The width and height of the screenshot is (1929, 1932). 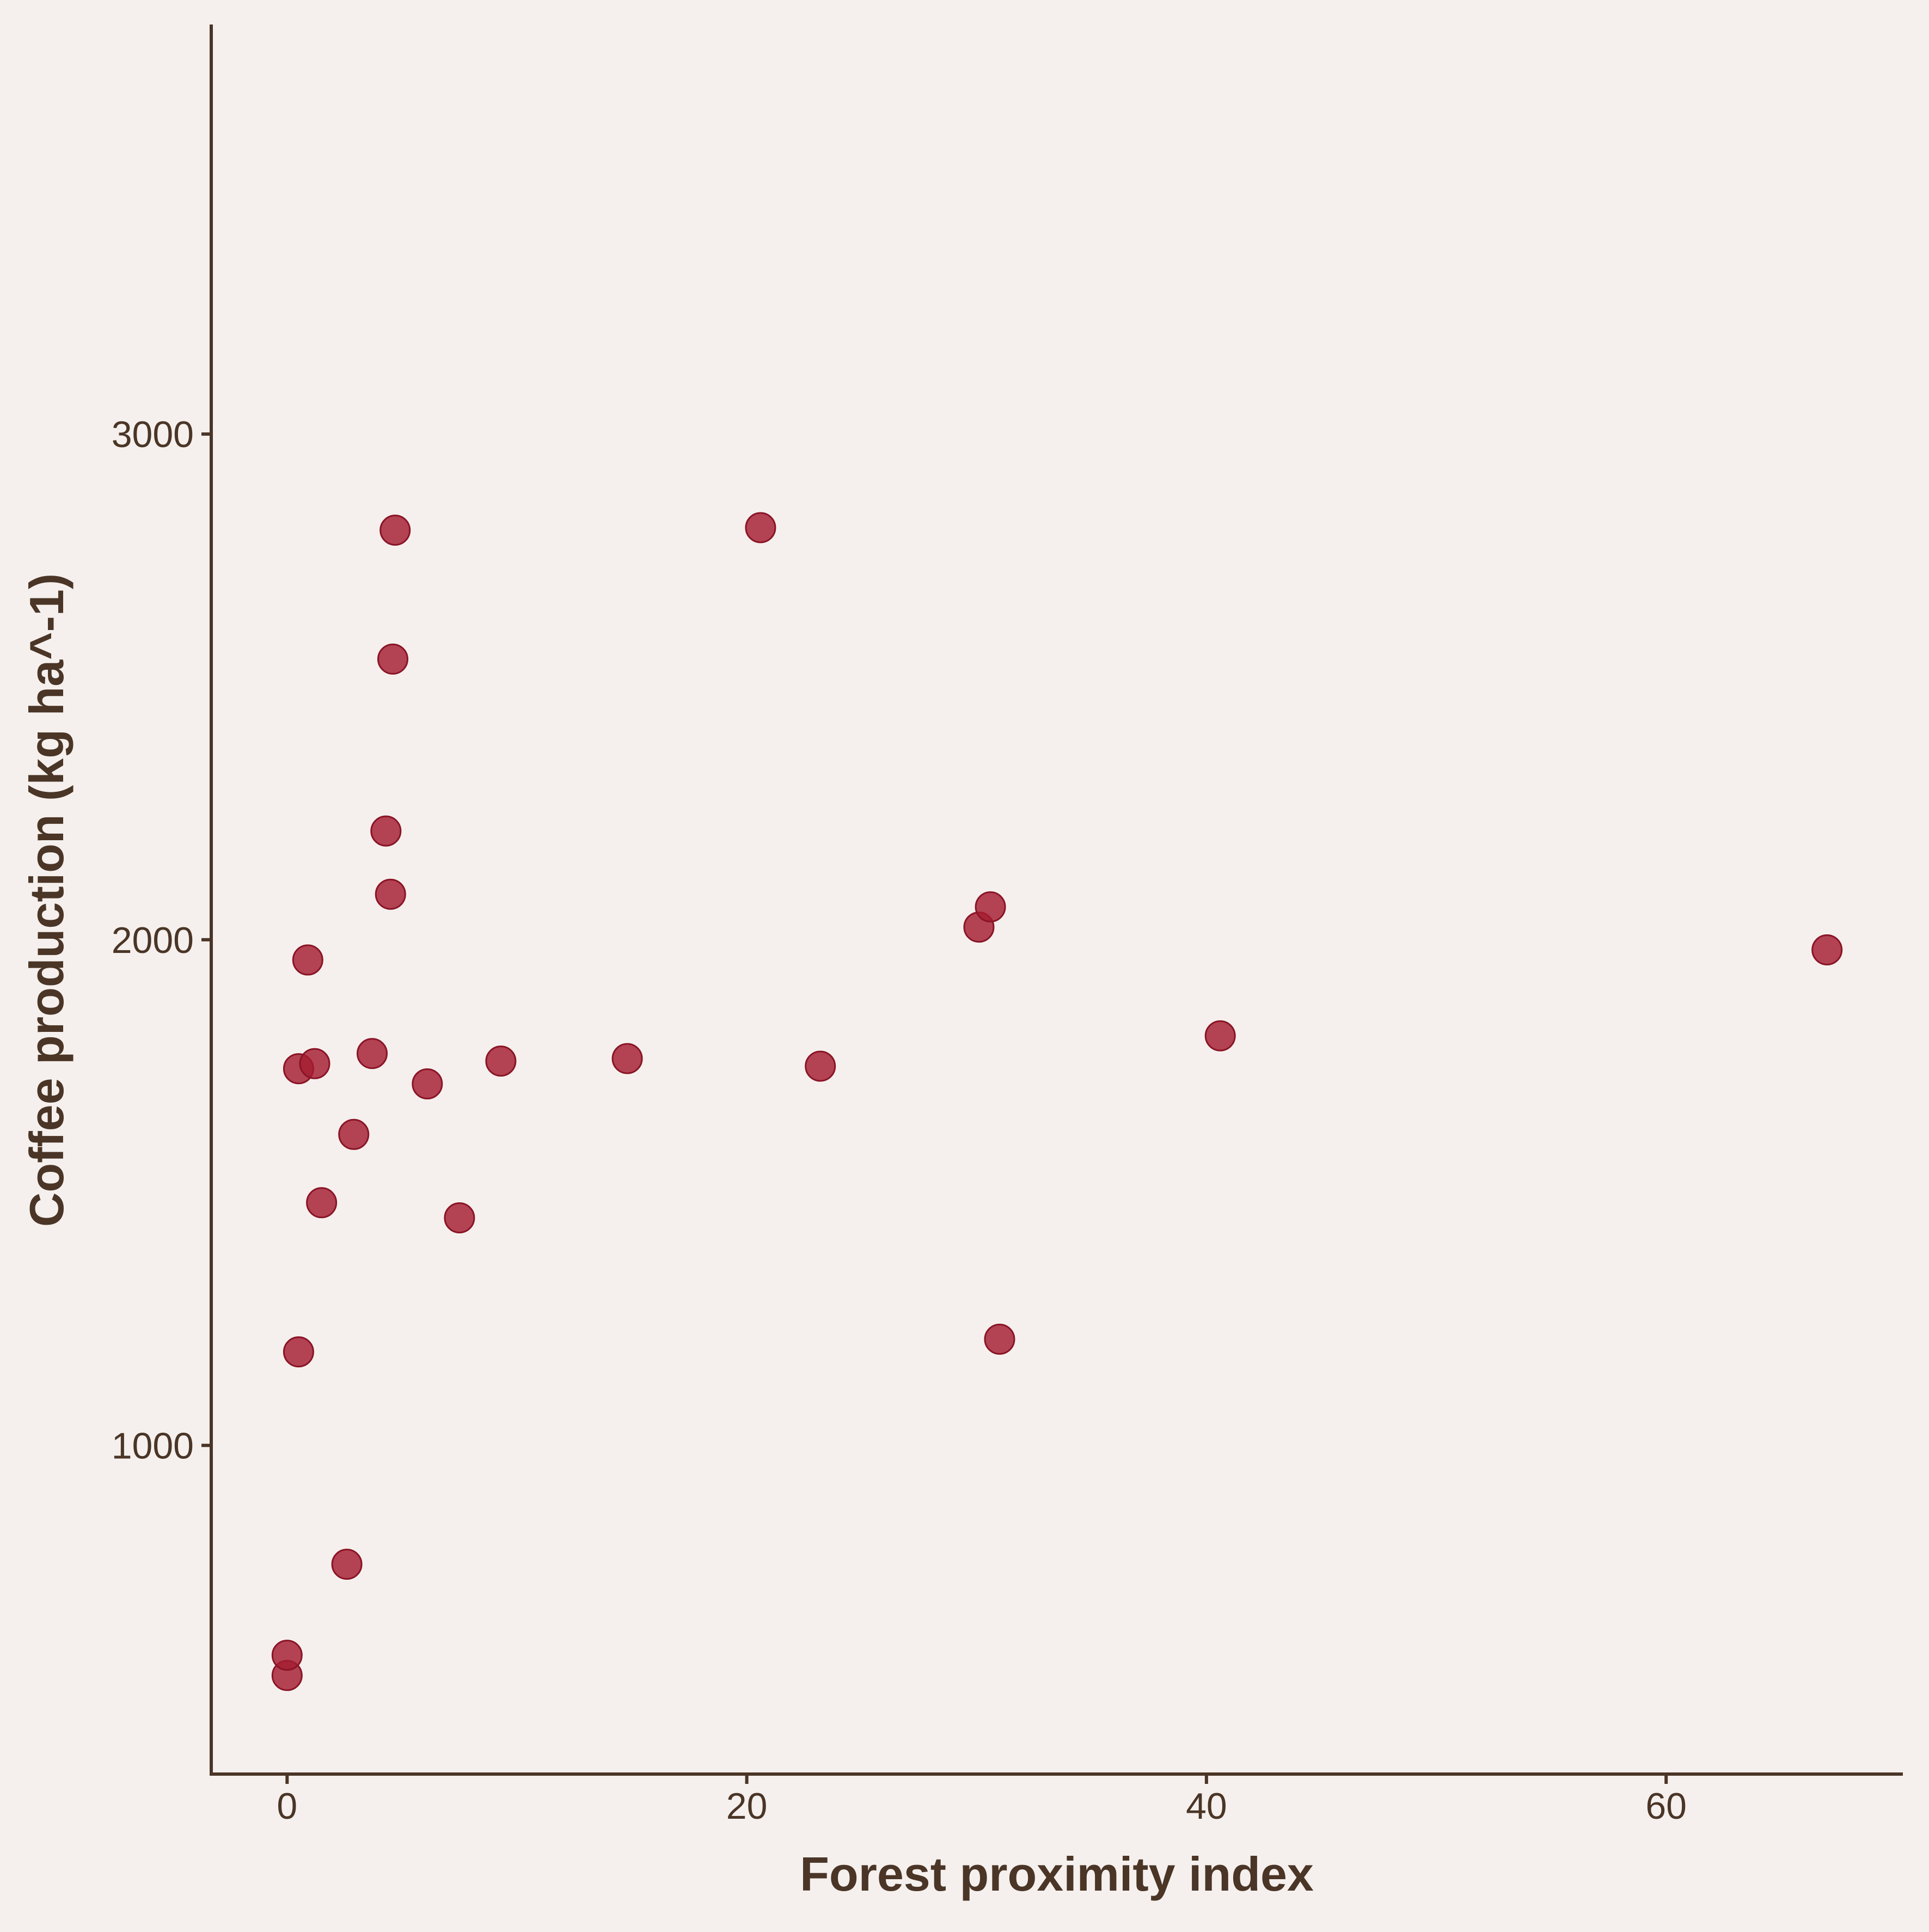 I want to click on x-tick-label: 40, so click(x=1206, y=1807).